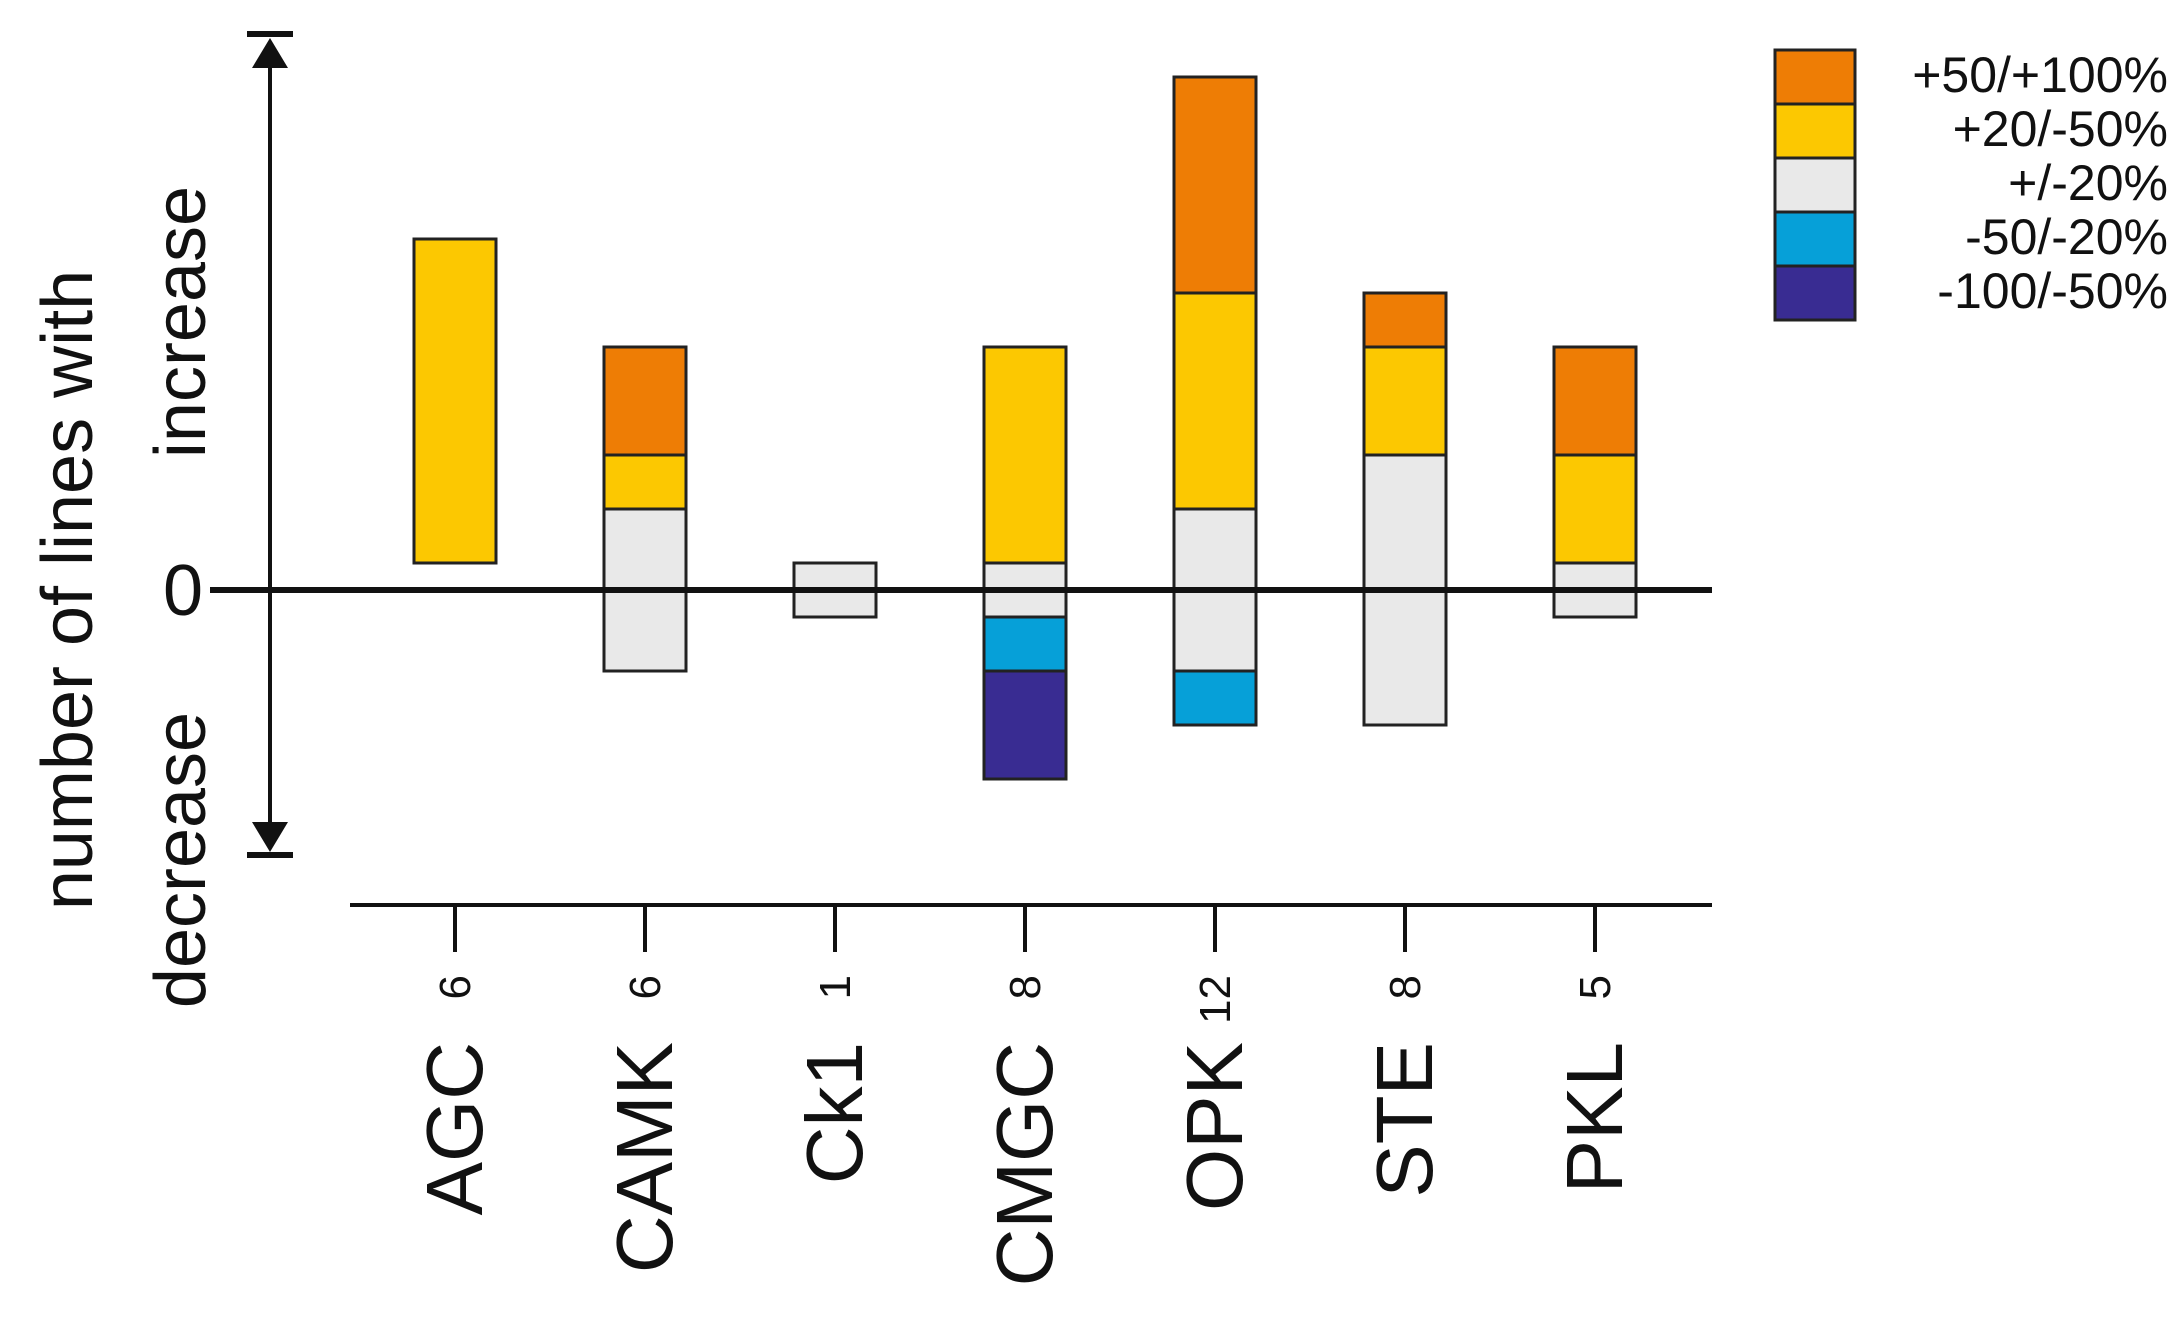 The height and width of the screenshot is (1332, 2184). What do you see at coordinates (2060, 129) in the screenshot?
I see `legend-label-inc_mod: +20/-50%` at bounding box center [2060, 129].